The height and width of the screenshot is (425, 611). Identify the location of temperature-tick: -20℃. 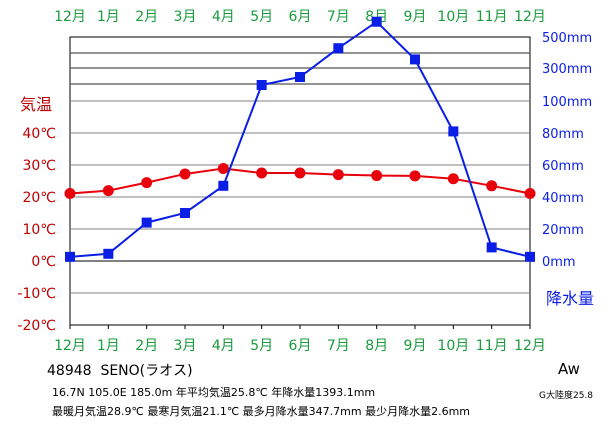
(36, 326).